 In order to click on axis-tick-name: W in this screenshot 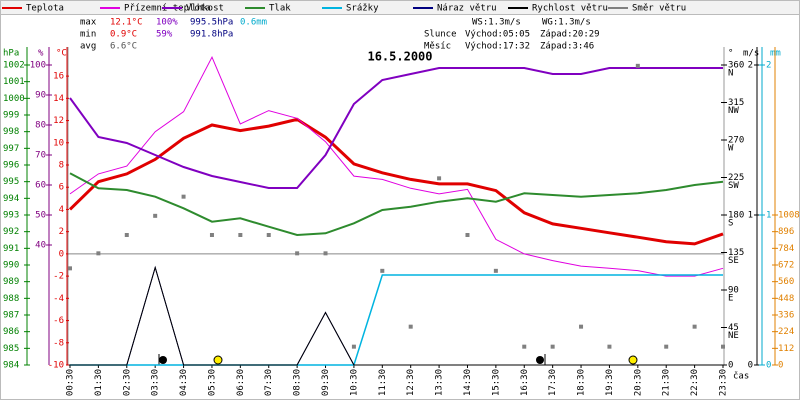, I will do `click(731, 149)`.